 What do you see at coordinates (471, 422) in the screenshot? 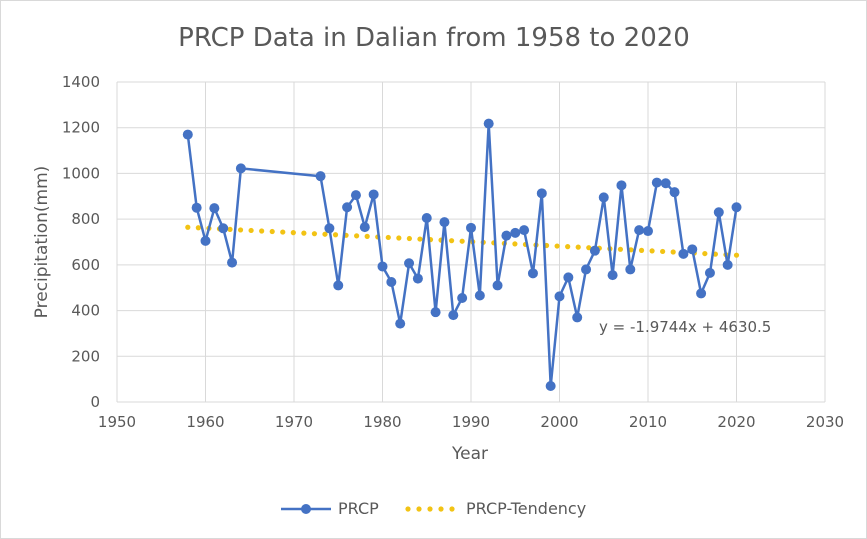
I see `x-tick-label: 1990` at bounding box center [471, 422].